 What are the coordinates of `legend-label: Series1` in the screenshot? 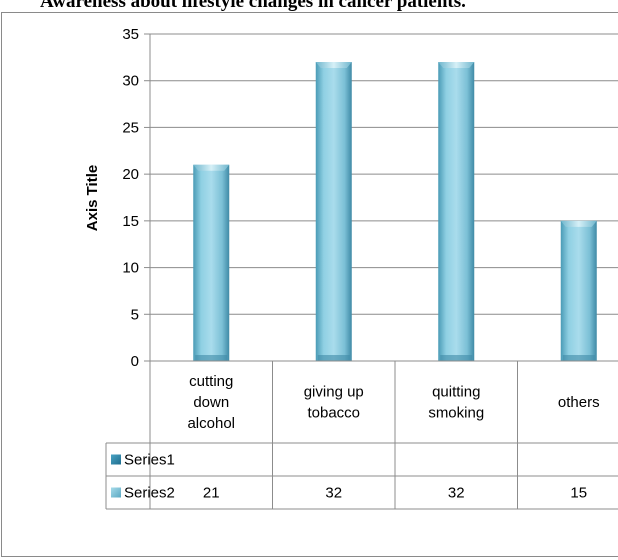 It's located at (149, 460).